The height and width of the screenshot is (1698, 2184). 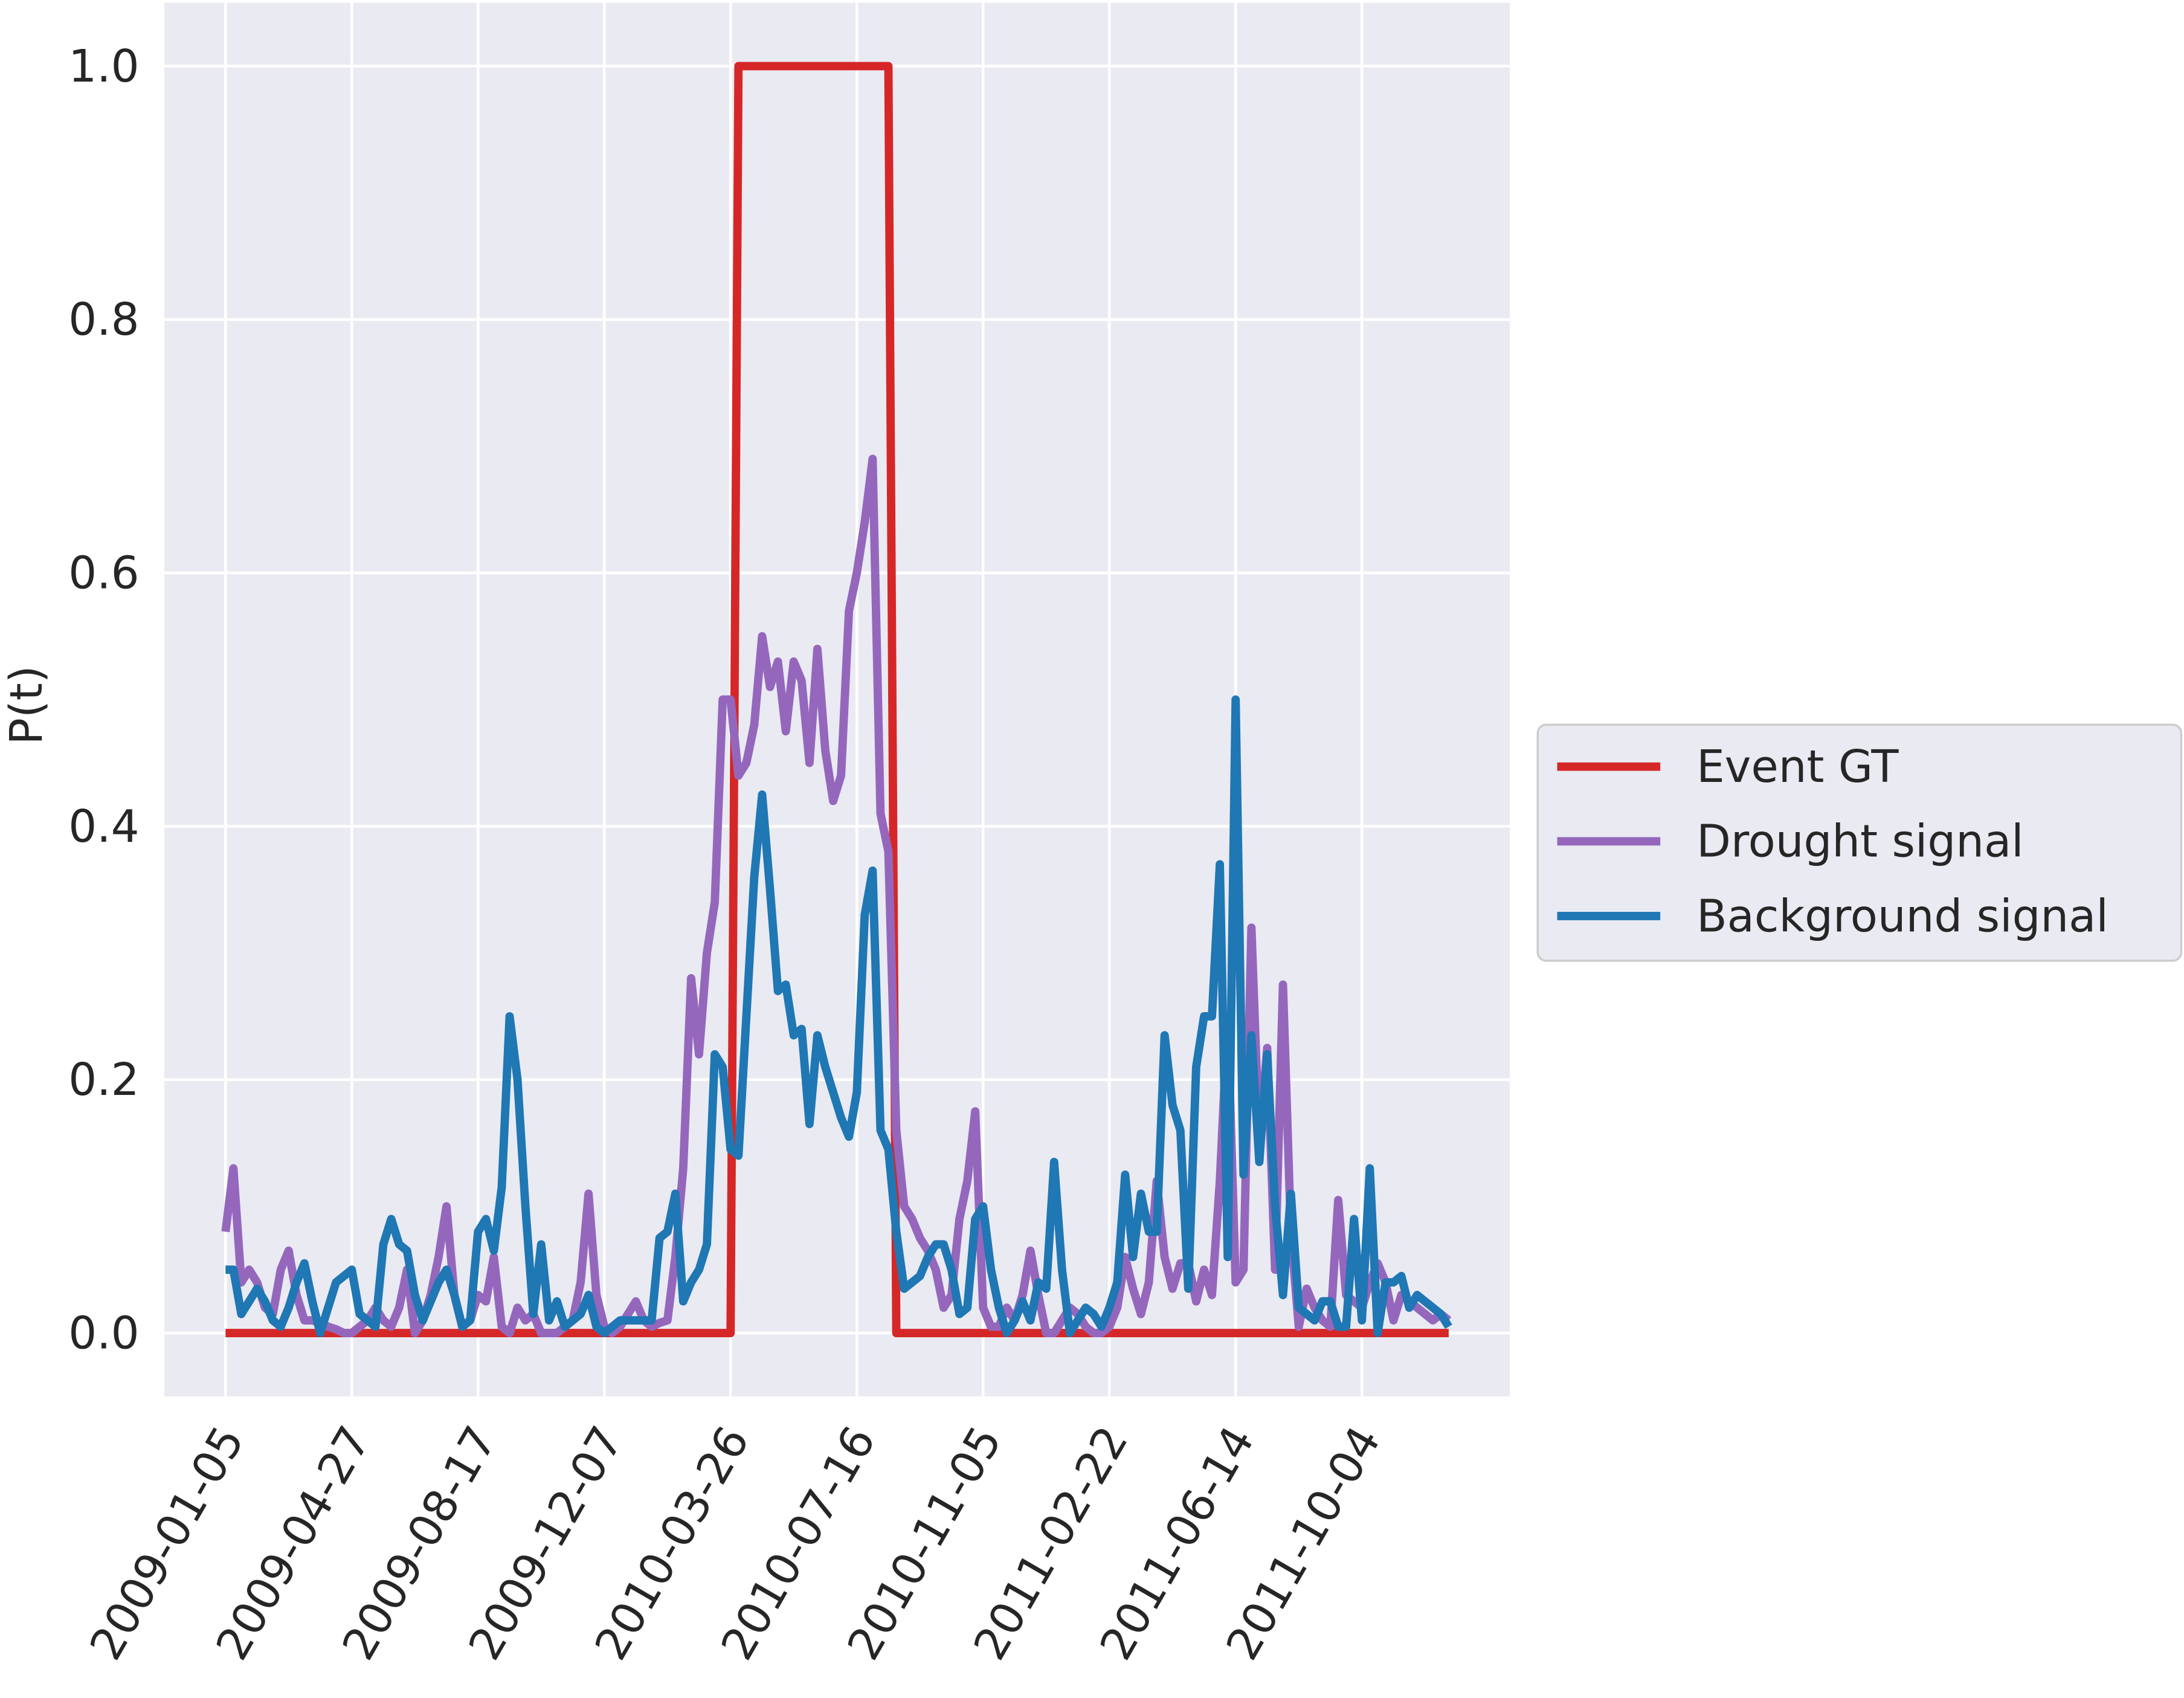 I want to click on y-tick-label: 0.6, so click(x=103, y=573).